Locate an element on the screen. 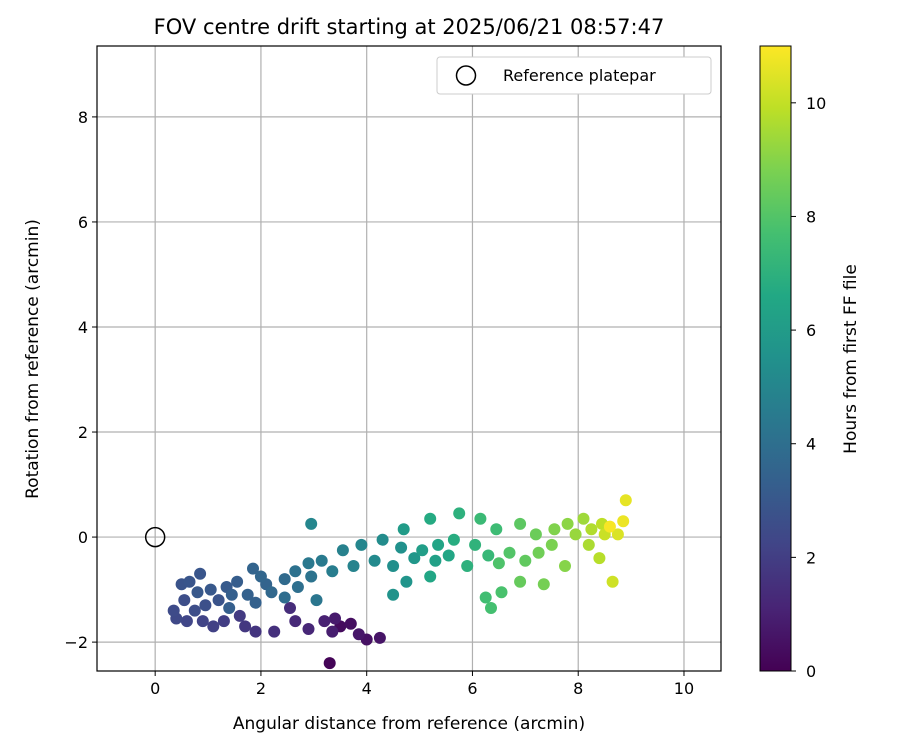 The width and height of the screenshot is (900, 750). colorbar-tick-label: 8 is located at coordinates (811, 216).